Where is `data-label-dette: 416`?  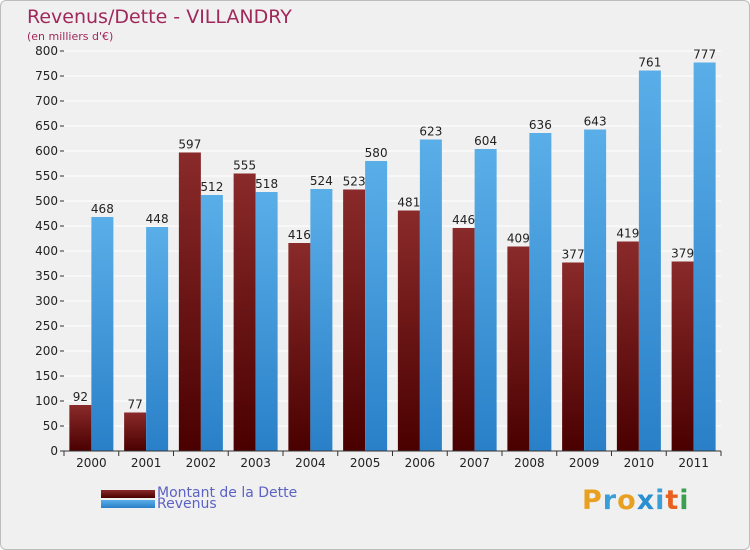 data-label-dette: 416 is located at coordinates (299, 235).